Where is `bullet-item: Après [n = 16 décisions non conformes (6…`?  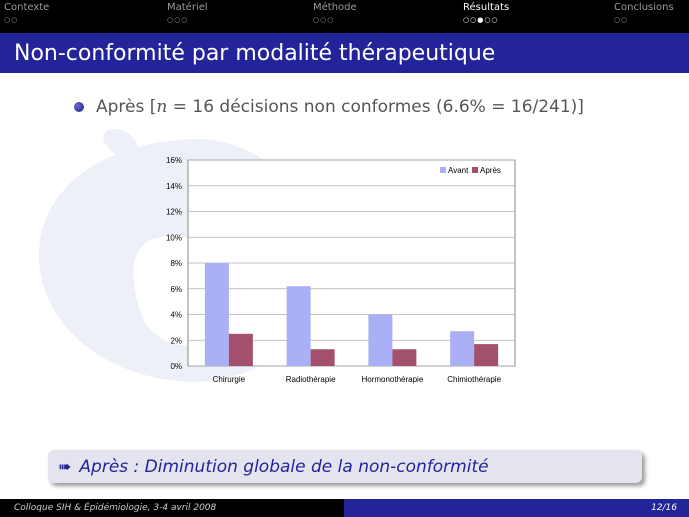
bullet-item: Après [n = 16 décisions non conformes (6… is located at coordinates (329, 107).